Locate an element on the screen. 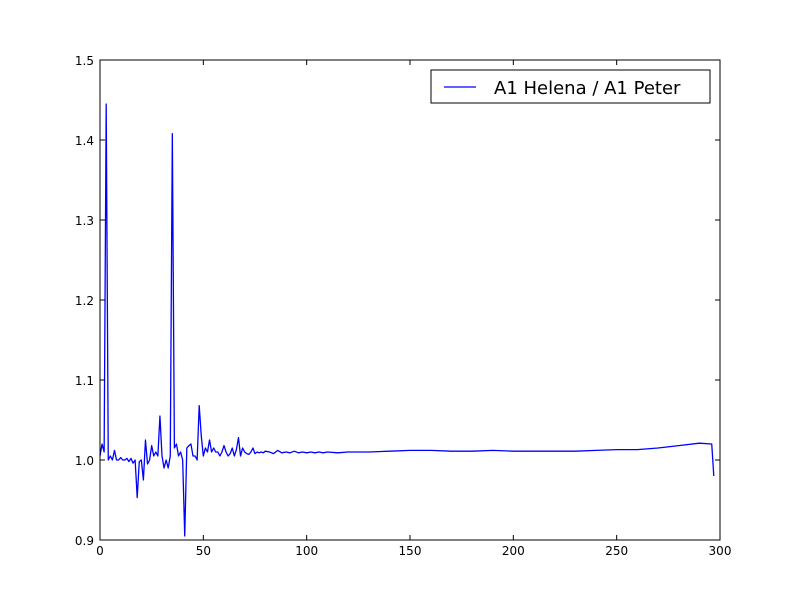 The height and width of the screenshot is (600, 800). legend-label: A1 Helena / A1 Peter is located at coordinates (587, 88).